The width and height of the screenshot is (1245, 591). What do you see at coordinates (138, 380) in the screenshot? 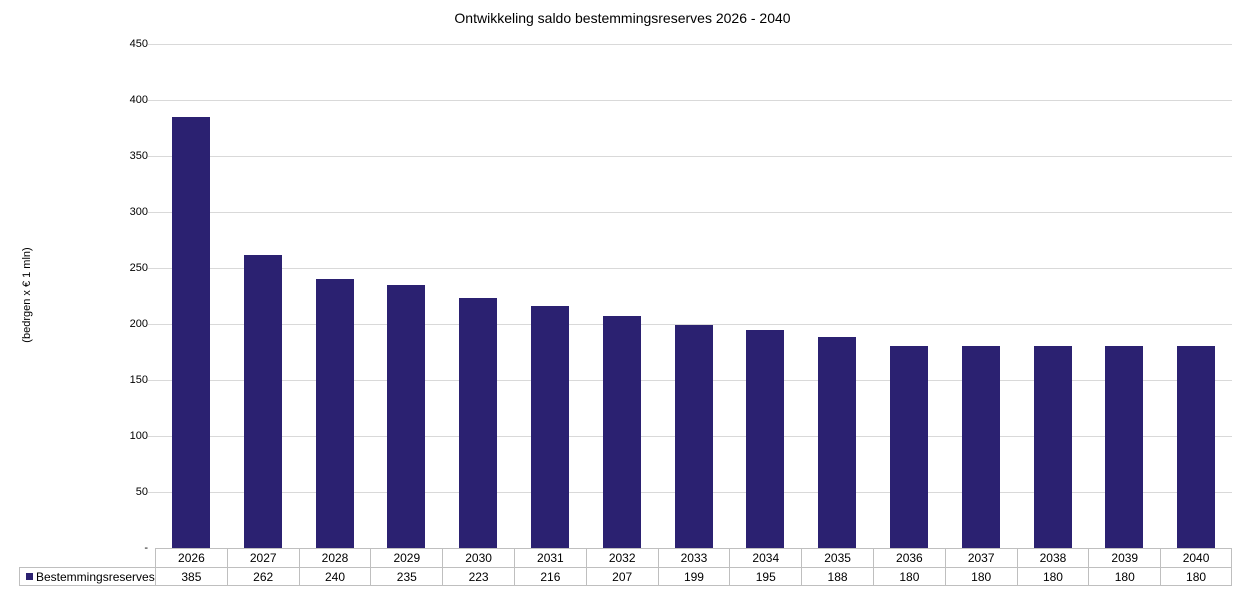
I see `y-tick-label-150: 150` at bounding box center [138, 380].